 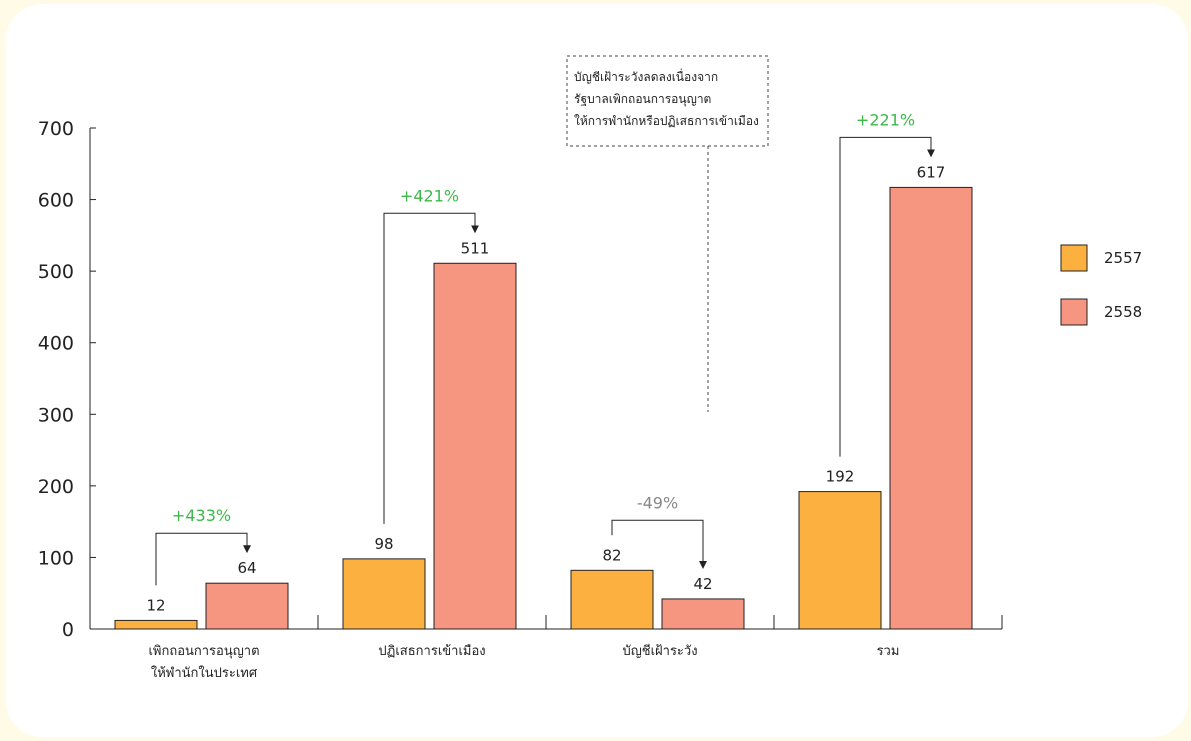 I want to click on annotation-box, so click(x=667, y=101).